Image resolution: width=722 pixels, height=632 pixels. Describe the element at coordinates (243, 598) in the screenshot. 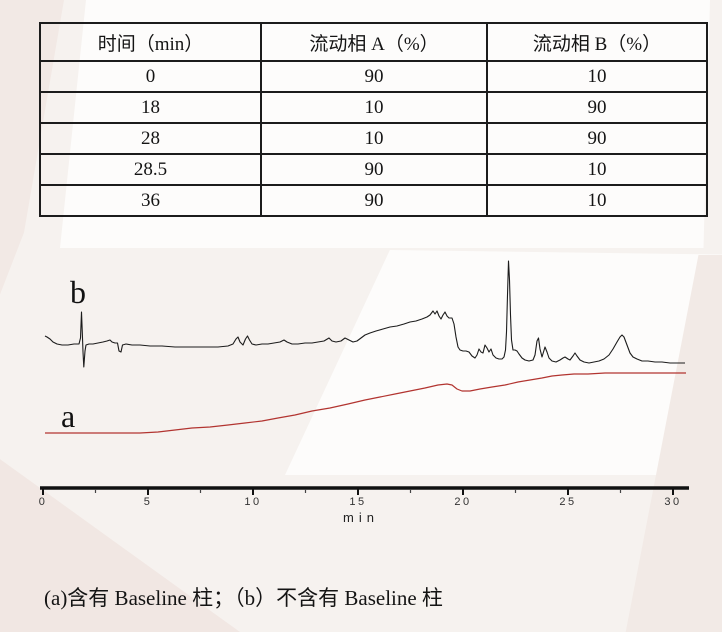

I see `figure-caption: (a)含有 Baseline 柱；（b）不含有 Baseline 柱` at that location.